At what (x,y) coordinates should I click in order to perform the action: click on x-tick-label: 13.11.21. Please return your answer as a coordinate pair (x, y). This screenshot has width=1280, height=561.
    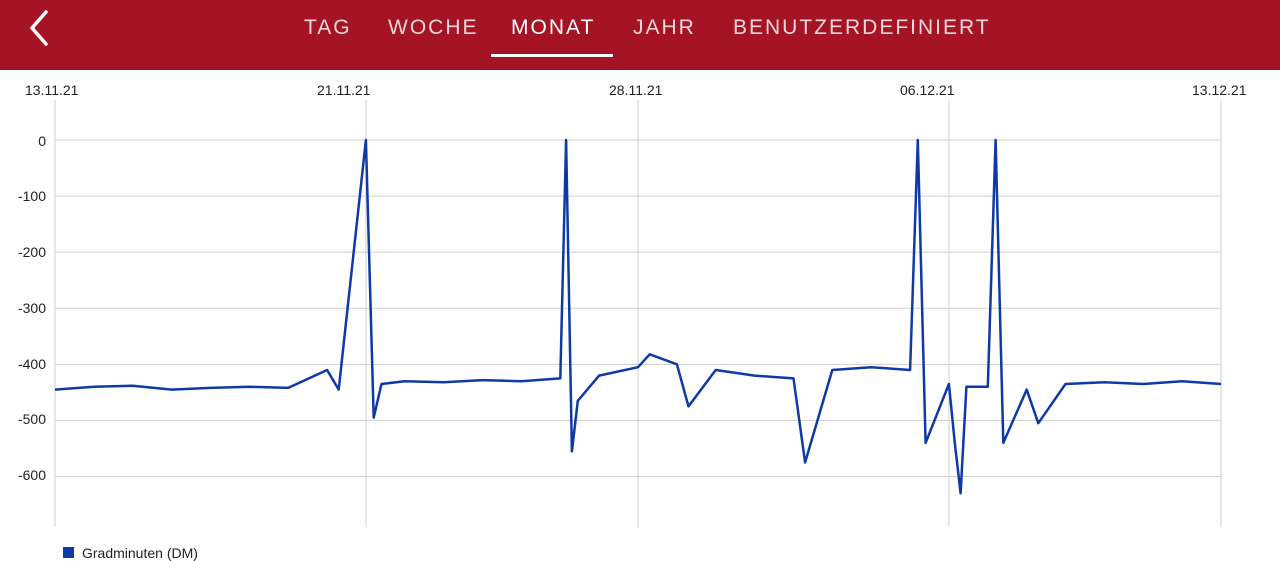
    Looking at the image, I should click on (52, 90).